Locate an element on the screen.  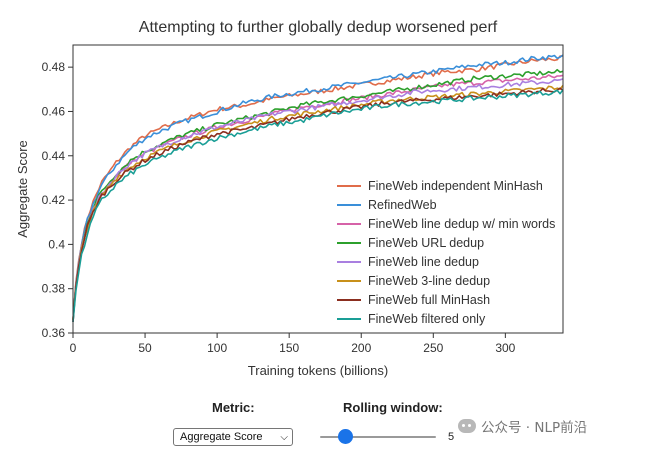
watermark-text: 公众号 · NLP前沿 is located at coordinates (534, 428).